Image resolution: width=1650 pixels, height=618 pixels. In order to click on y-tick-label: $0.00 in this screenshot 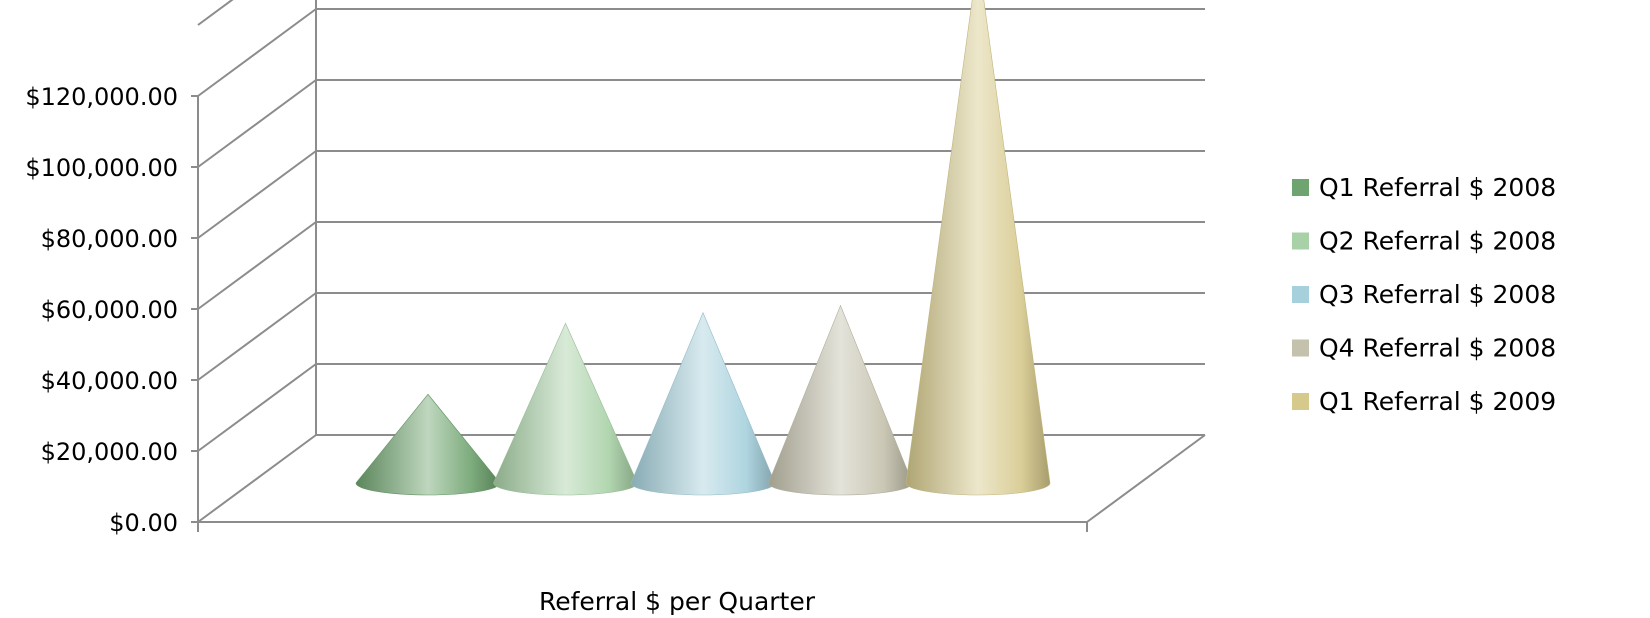, I will do `click(143, 523)`.